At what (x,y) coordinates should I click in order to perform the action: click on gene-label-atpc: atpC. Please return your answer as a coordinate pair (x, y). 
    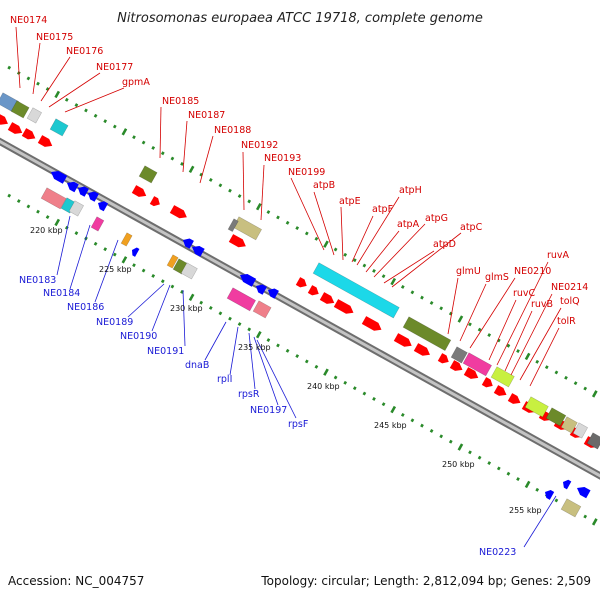
    Looking at the image, I should click on (471, 227).